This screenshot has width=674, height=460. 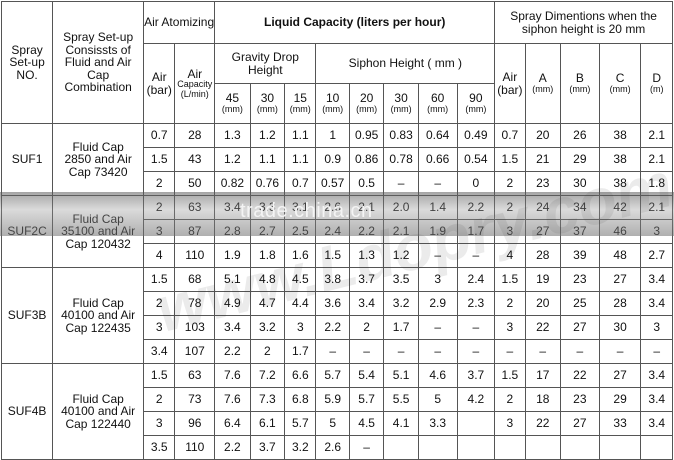 I want to click on table-cell: 6.8, so click(x=300, y=399).